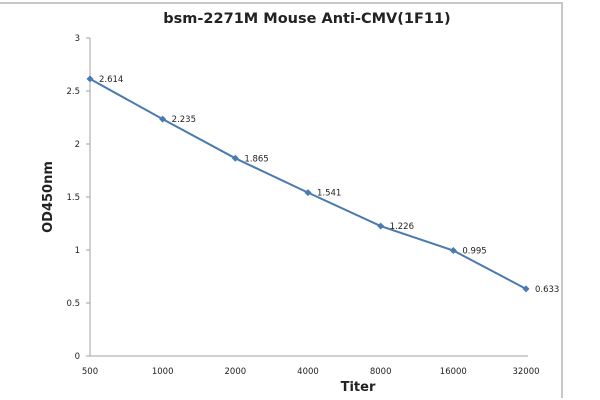 The image size is (600, 400). Describe the element at coordinates (236, 372) in the screenshot. I see `x-tick-label: 2000` at that location.